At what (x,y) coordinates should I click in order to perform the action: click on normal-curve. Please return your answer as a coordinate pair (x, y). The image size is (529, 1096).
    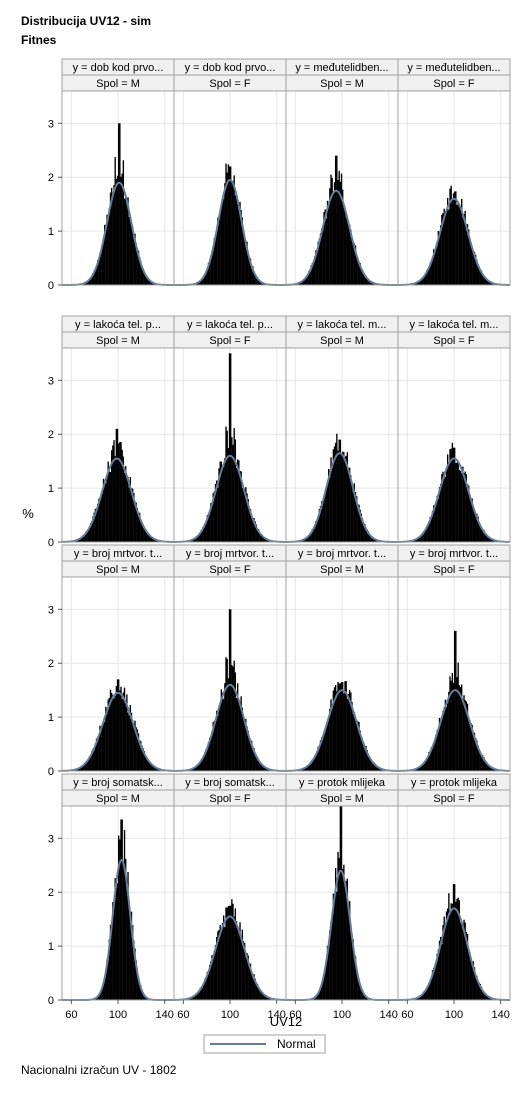
    Looking at the image, I should click on (230, 232).